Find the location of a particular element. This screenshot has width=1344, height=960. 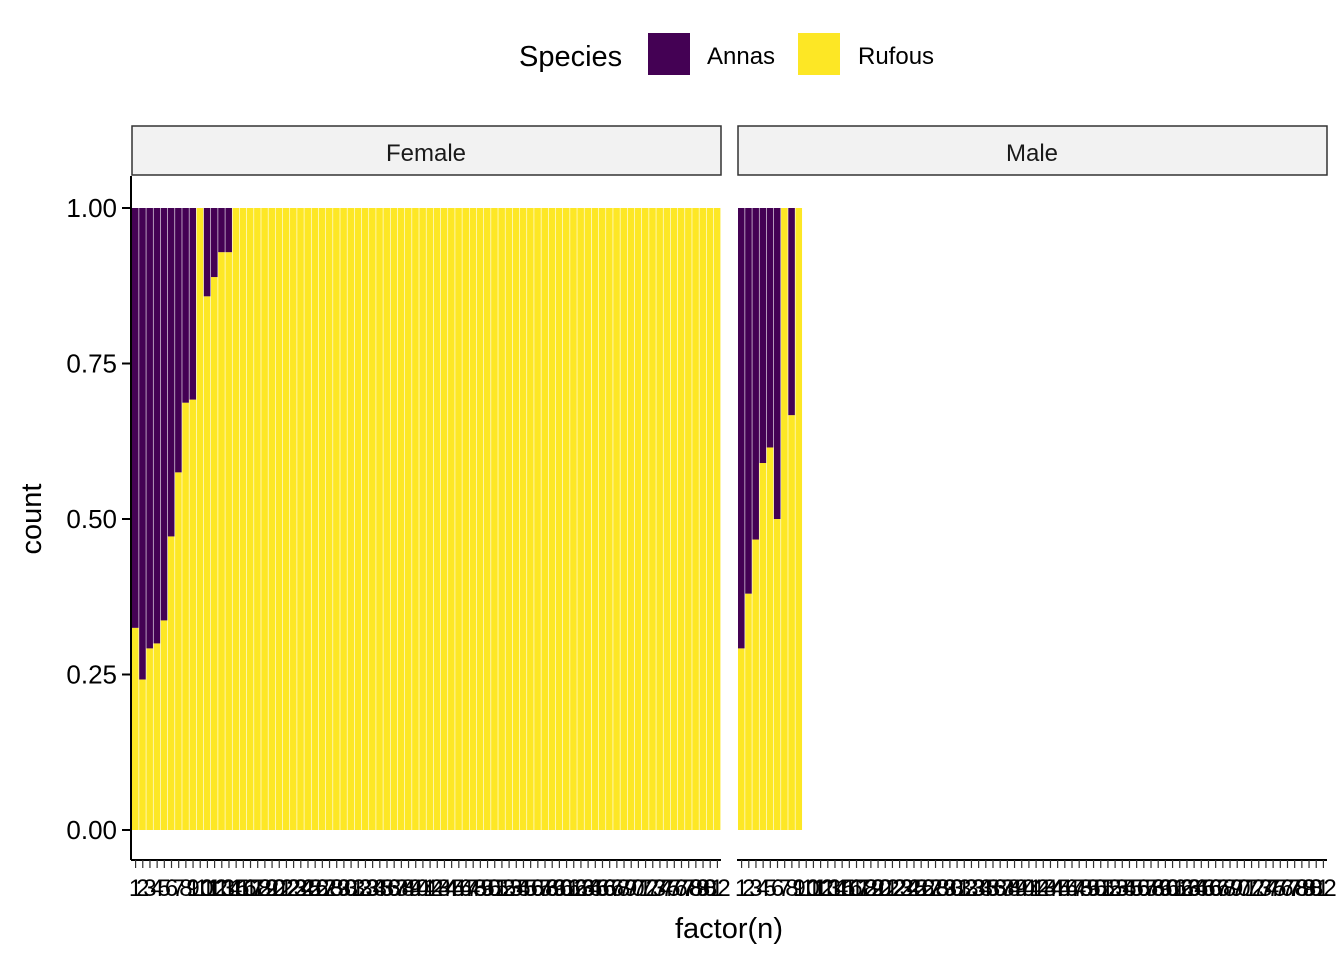

x-tick-label: 65 is located at coordinates (1201, 888).